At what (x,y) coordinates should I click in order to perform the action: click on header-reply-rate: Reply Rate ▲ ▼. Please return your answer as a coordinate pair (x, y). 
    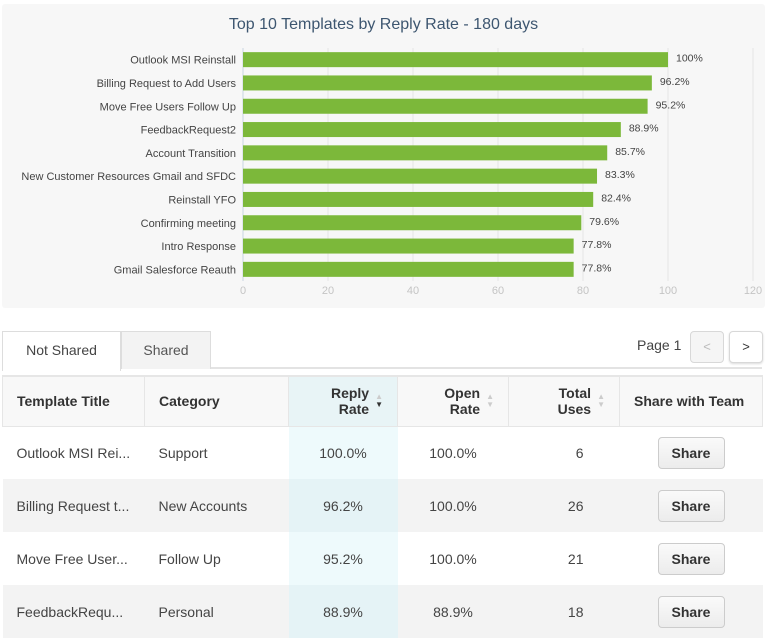
    Looking at the image, I should click on (343, 401).